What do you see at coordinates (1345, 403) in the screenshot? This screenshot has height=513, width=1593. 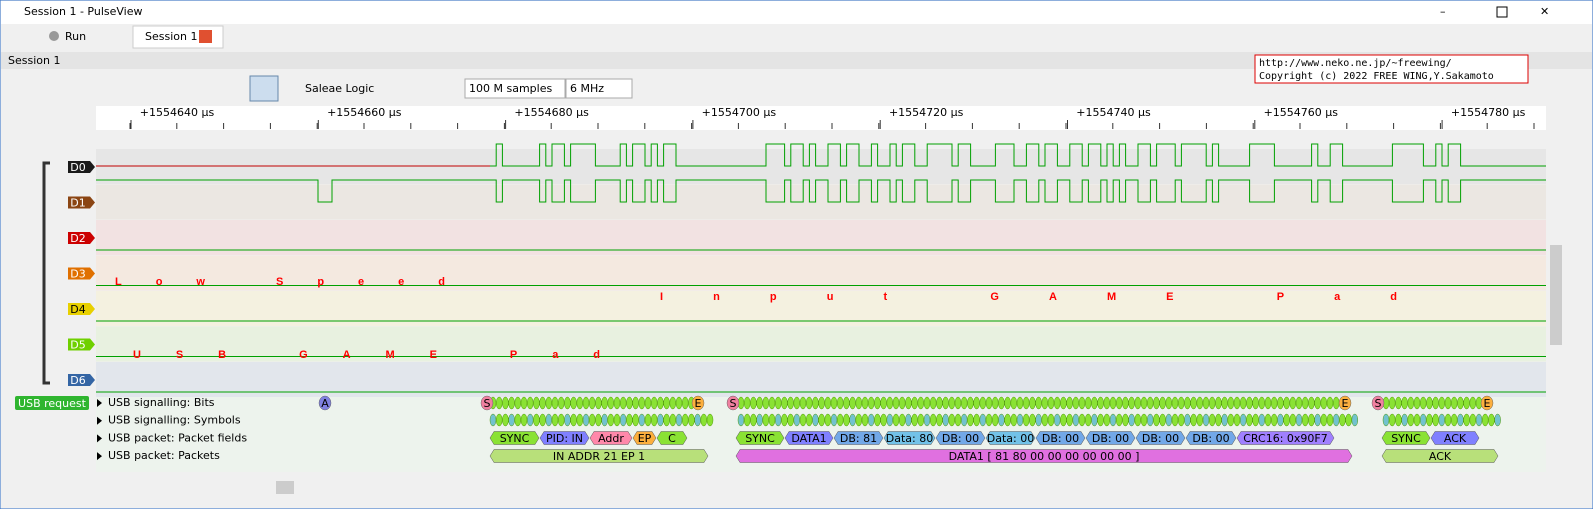 I see `bit-marker-label: E` at bounding box center [1345, 403].